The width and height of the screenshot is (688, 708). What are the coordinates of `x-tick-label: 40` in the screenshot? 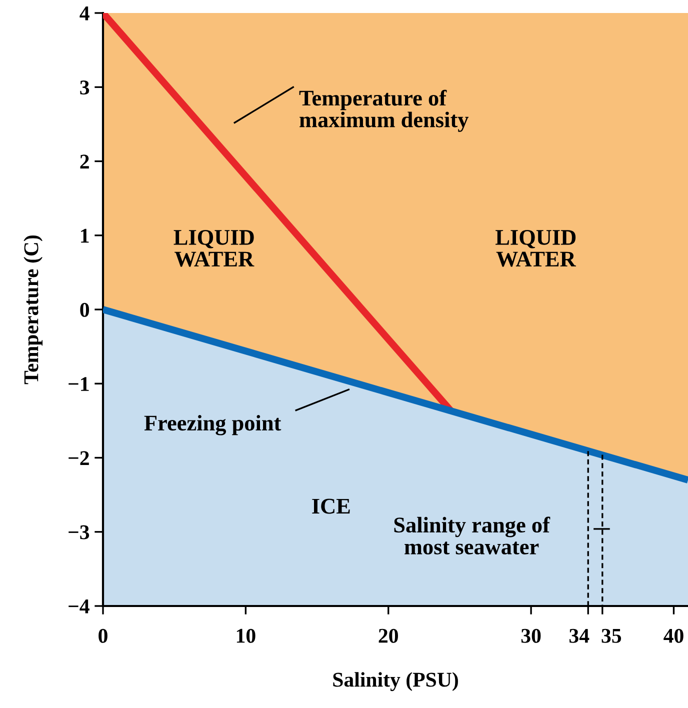 It's located at (674, 635).